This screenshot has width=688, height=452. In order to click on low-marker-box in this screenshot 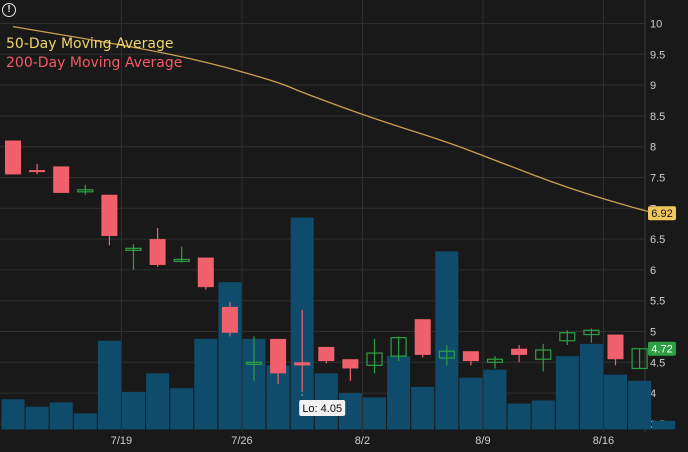, I will do `click(322, 408)`.